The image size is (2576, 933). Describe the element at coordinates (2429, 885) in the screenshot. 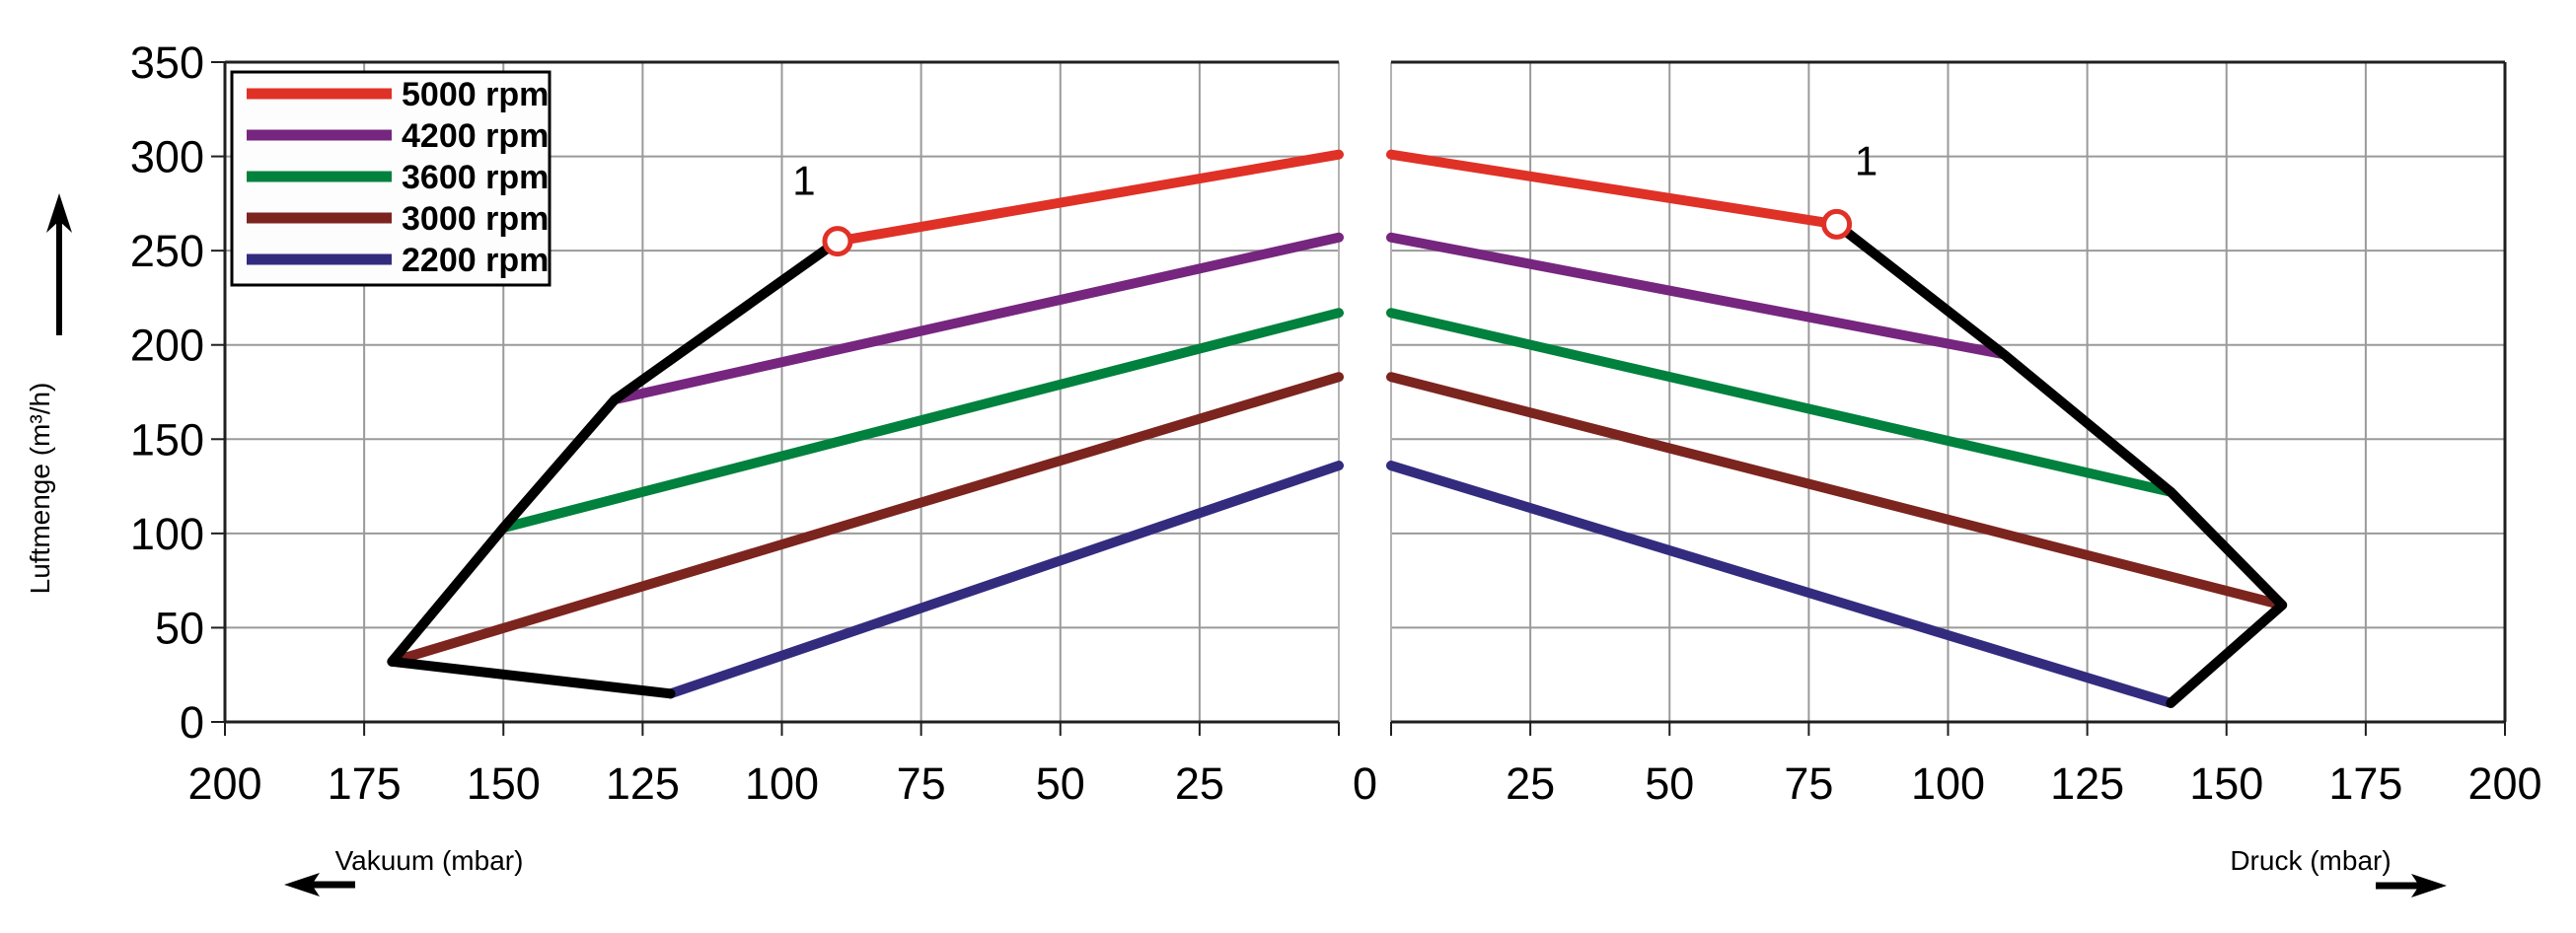

I see `druck-arrow-icon` at that location.